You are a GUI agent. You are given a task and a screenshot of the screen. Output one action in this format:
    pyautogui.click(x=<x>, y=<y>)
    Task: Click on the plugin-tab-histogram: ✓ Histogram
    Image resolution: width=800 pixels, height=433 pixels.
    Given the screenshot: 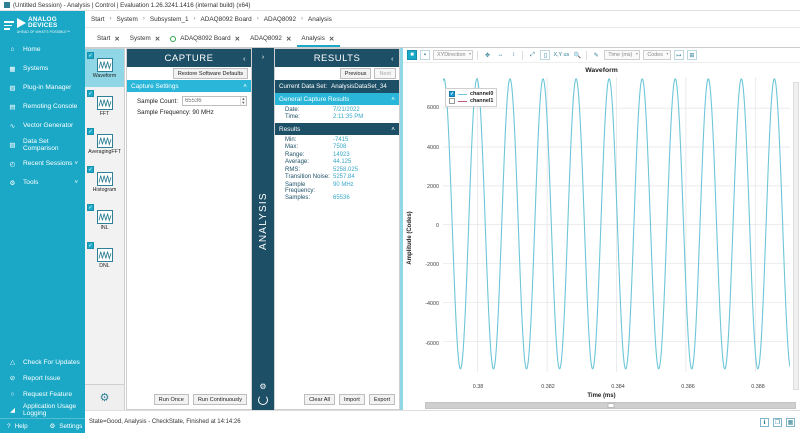 What is the action you would take?
    pyautogui.click(x=104, y=182)
    